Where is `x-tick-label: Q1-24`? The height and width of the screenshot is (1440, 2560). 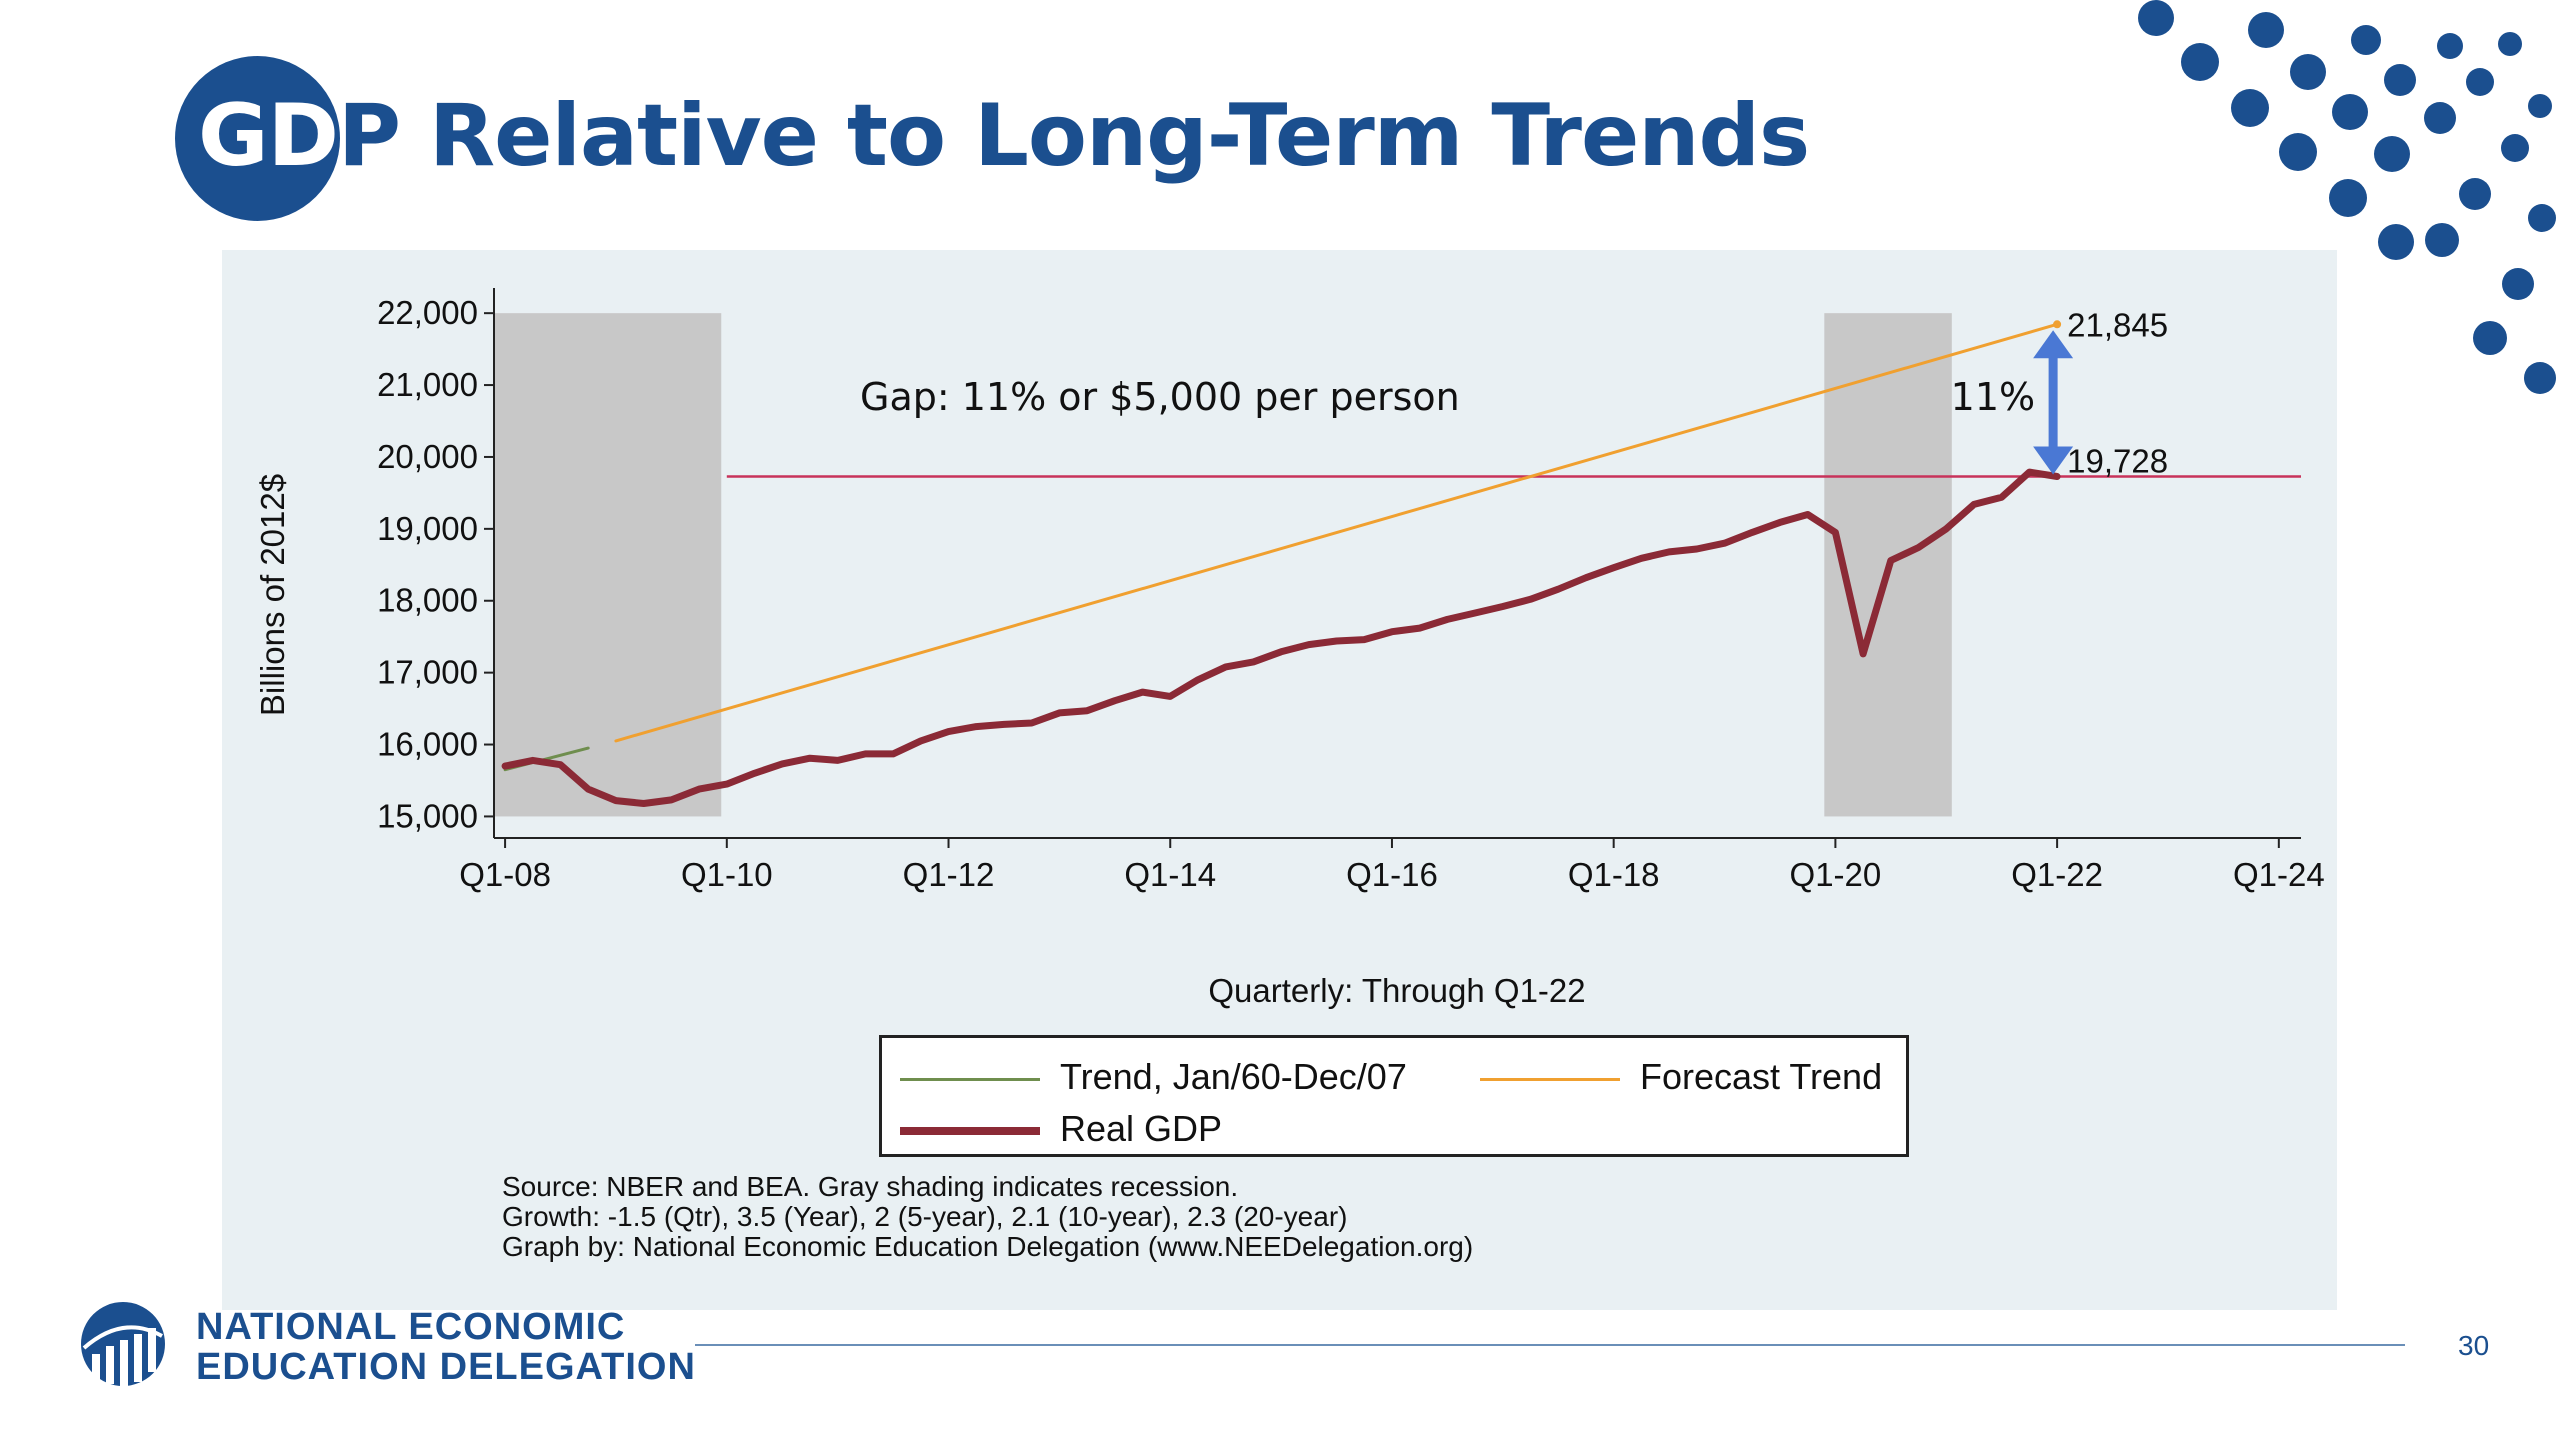 x-tick-label: Q1-24 is located at coordinates (2279, 874).